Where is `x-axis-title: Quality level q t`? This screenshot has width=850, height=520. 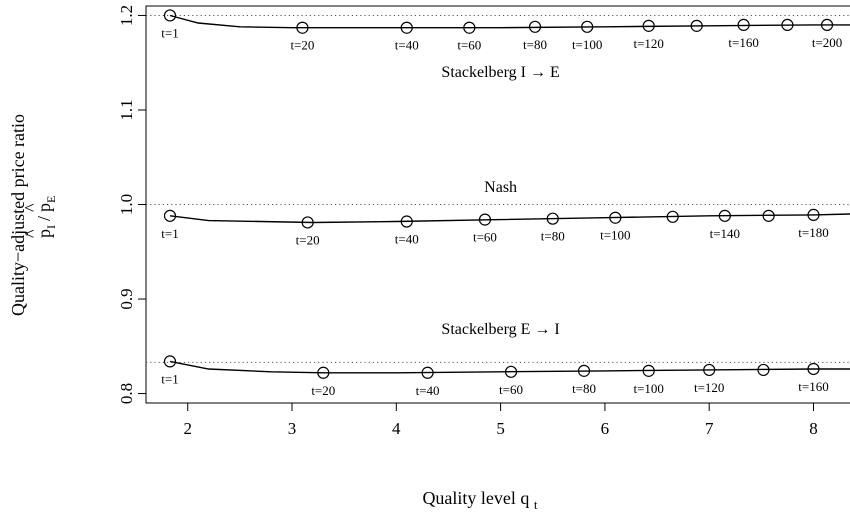
x-axis-title: Quality level q t is located at coordinates (479, 500).